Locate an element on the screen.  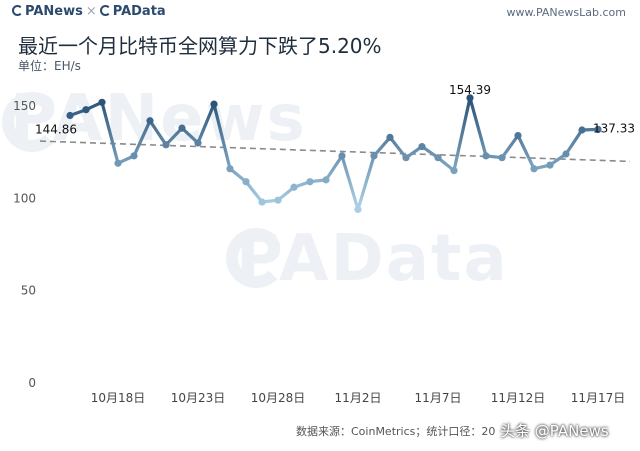
unit-label: 单位：EH/s is located at coordinates (49, 66).